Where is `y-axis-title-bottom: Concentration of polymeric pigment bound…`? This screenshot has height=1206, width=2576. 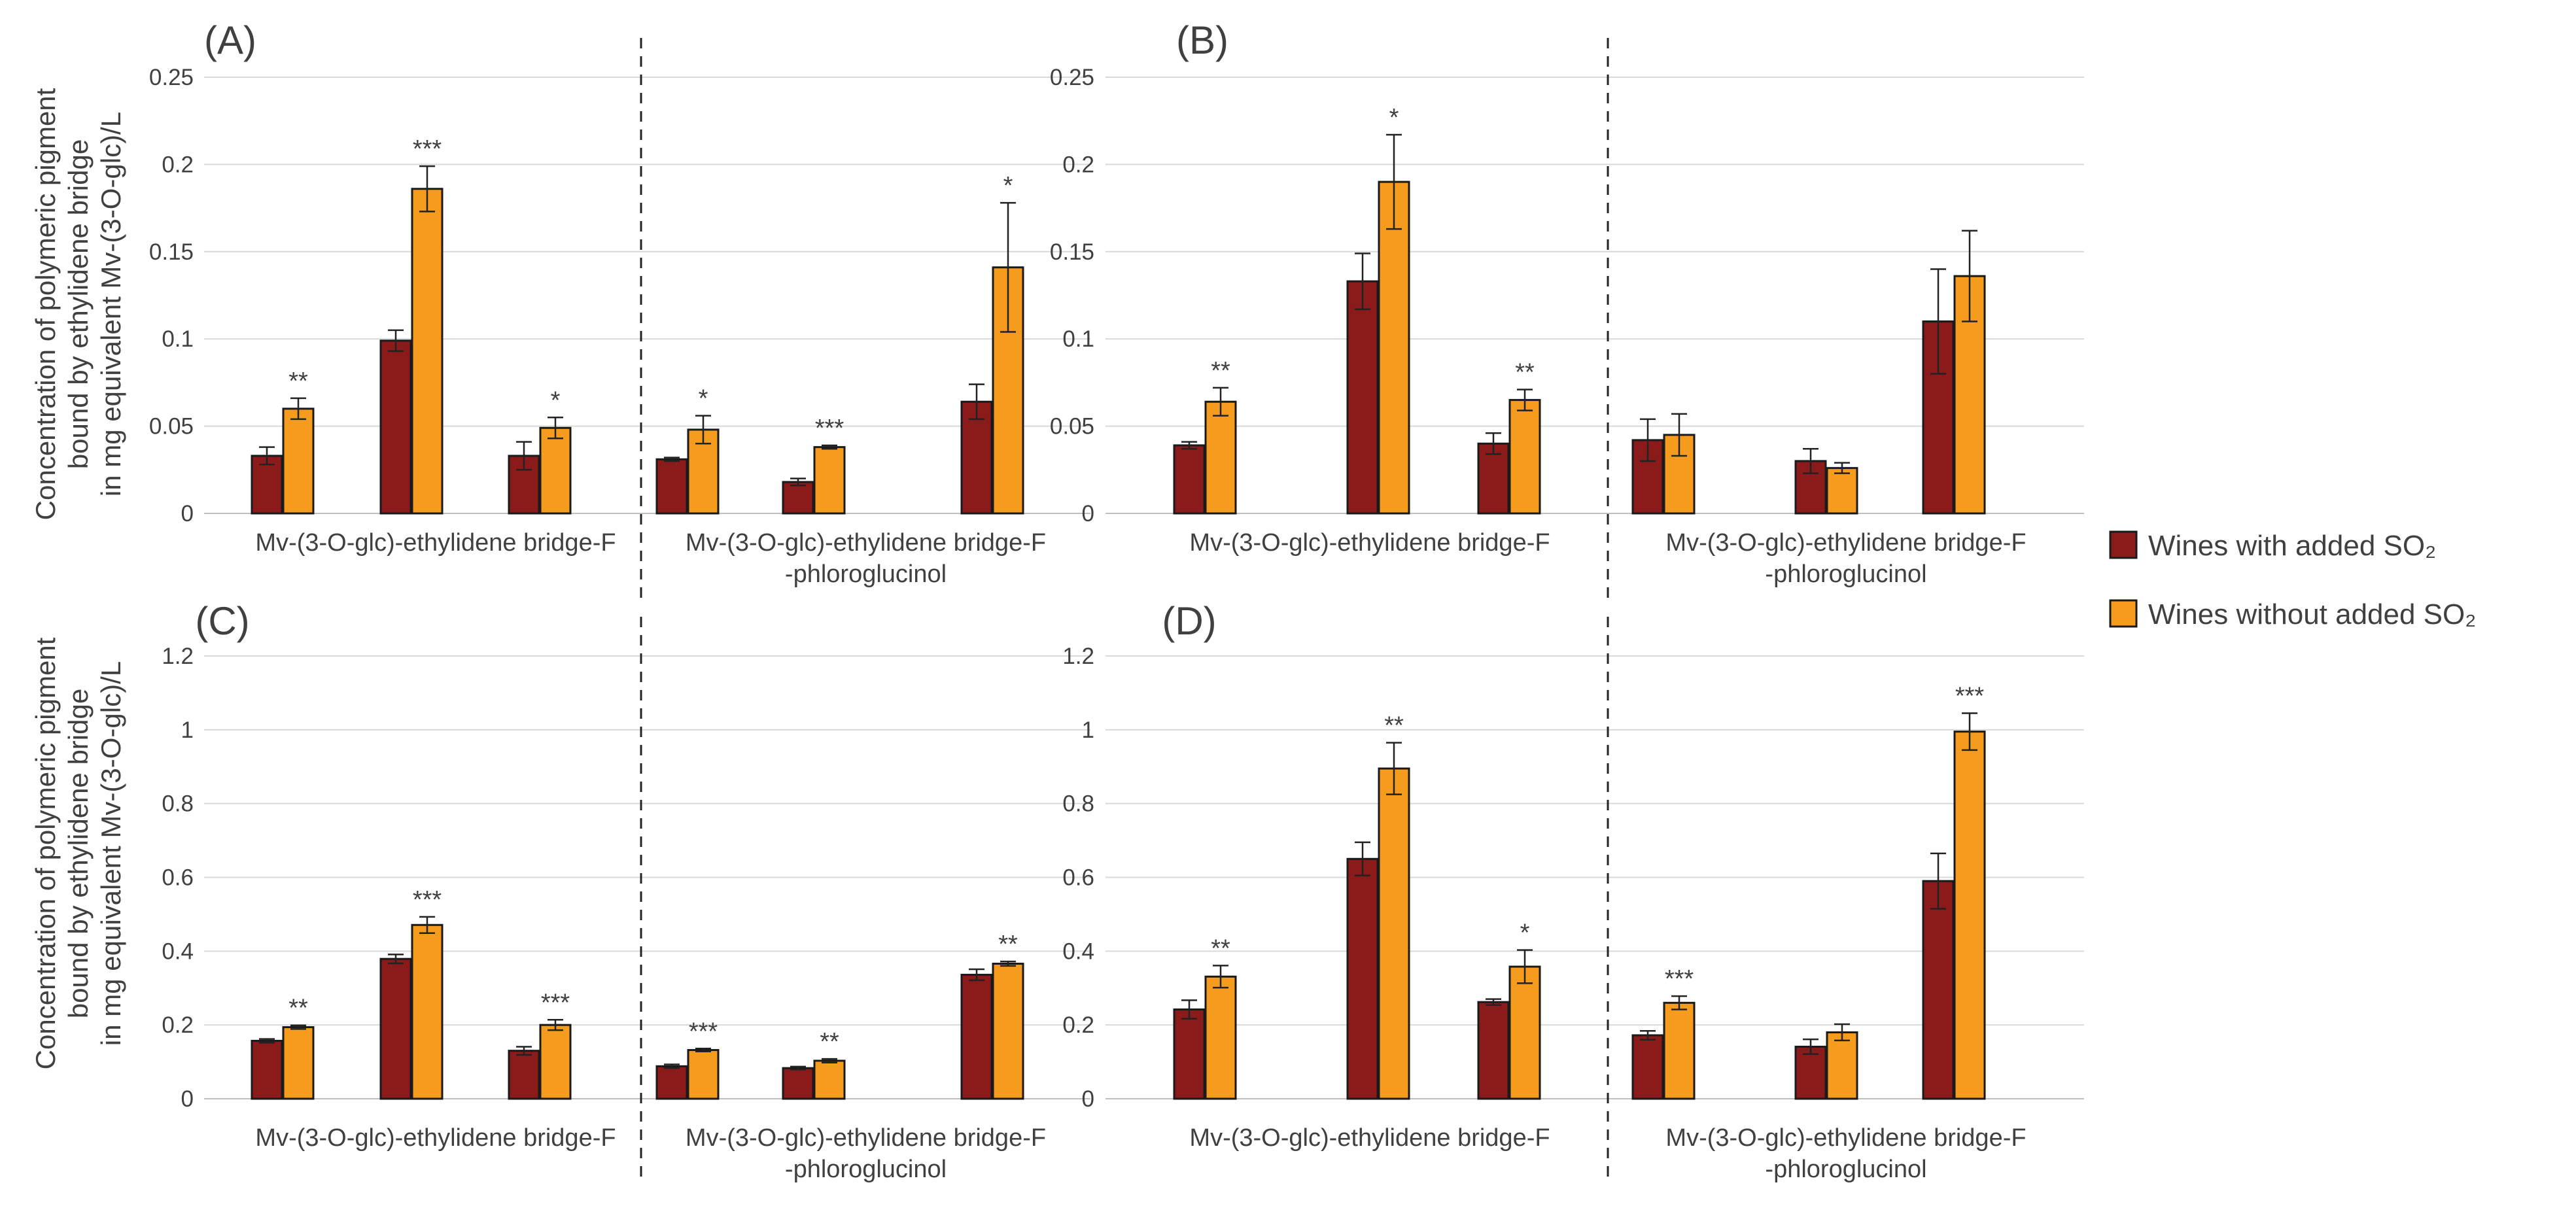 y-axis-title-bottom: Concentration of polymeric pigment bound… is located at coordinates (78, 853).